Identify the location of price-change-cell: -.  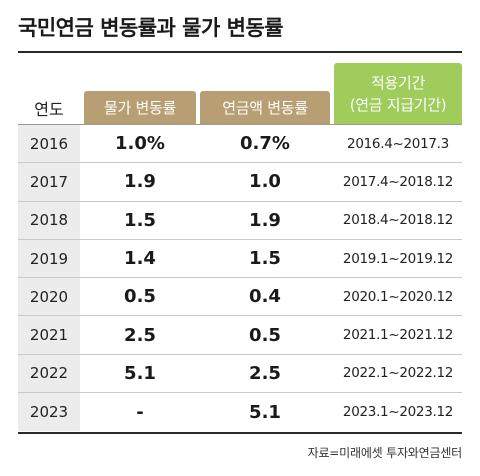
(140, 412).